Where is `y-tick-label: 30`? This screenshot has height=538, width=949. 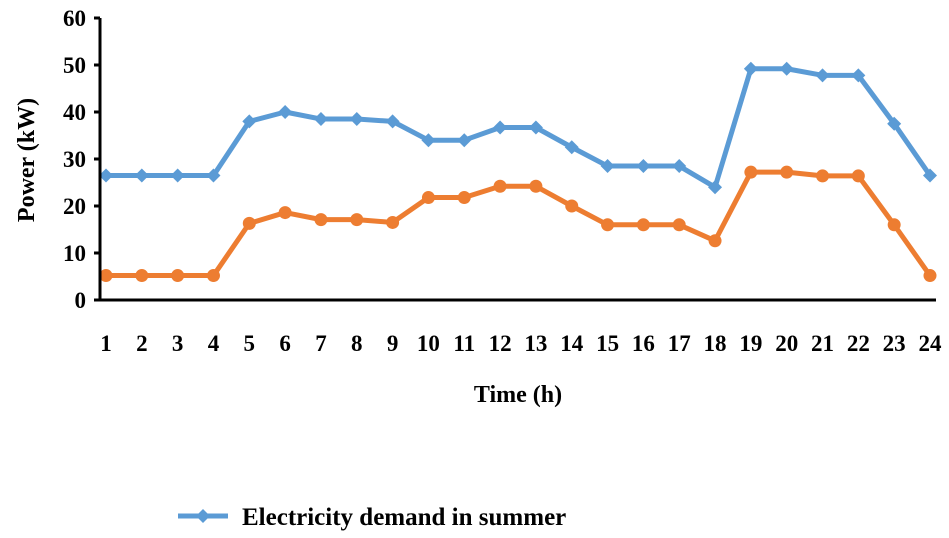
y-tick-label: 30 is located at coordinates (74, 159).